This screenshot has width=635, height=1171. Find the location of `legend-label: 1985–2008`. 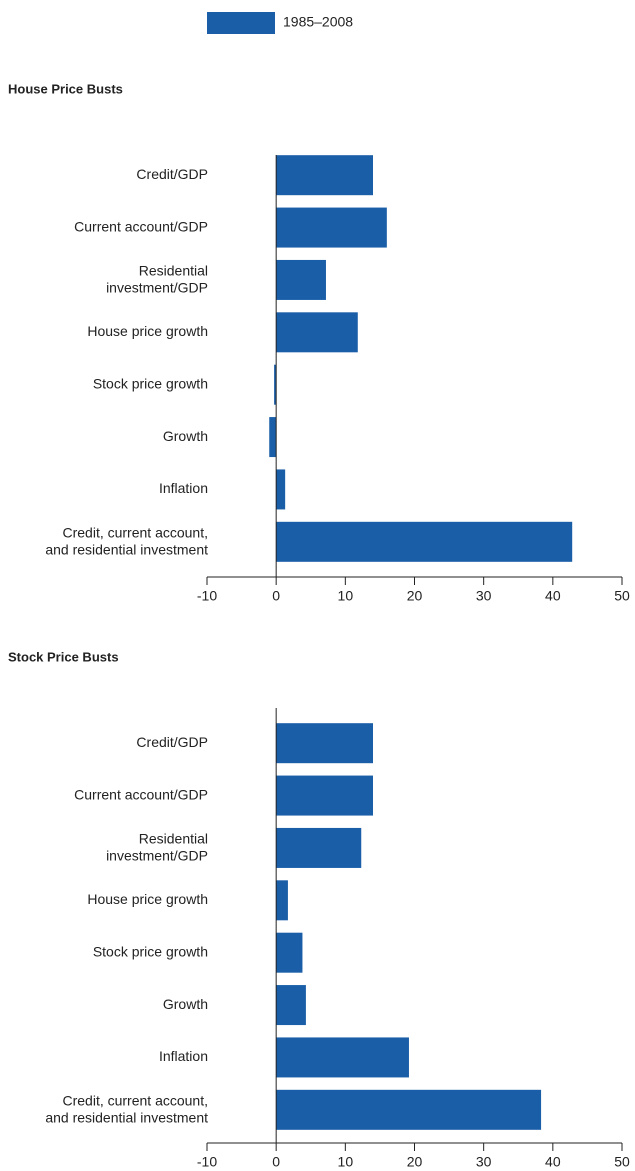

legend-label: 1985–2008 is located at coordinates (318, 22).